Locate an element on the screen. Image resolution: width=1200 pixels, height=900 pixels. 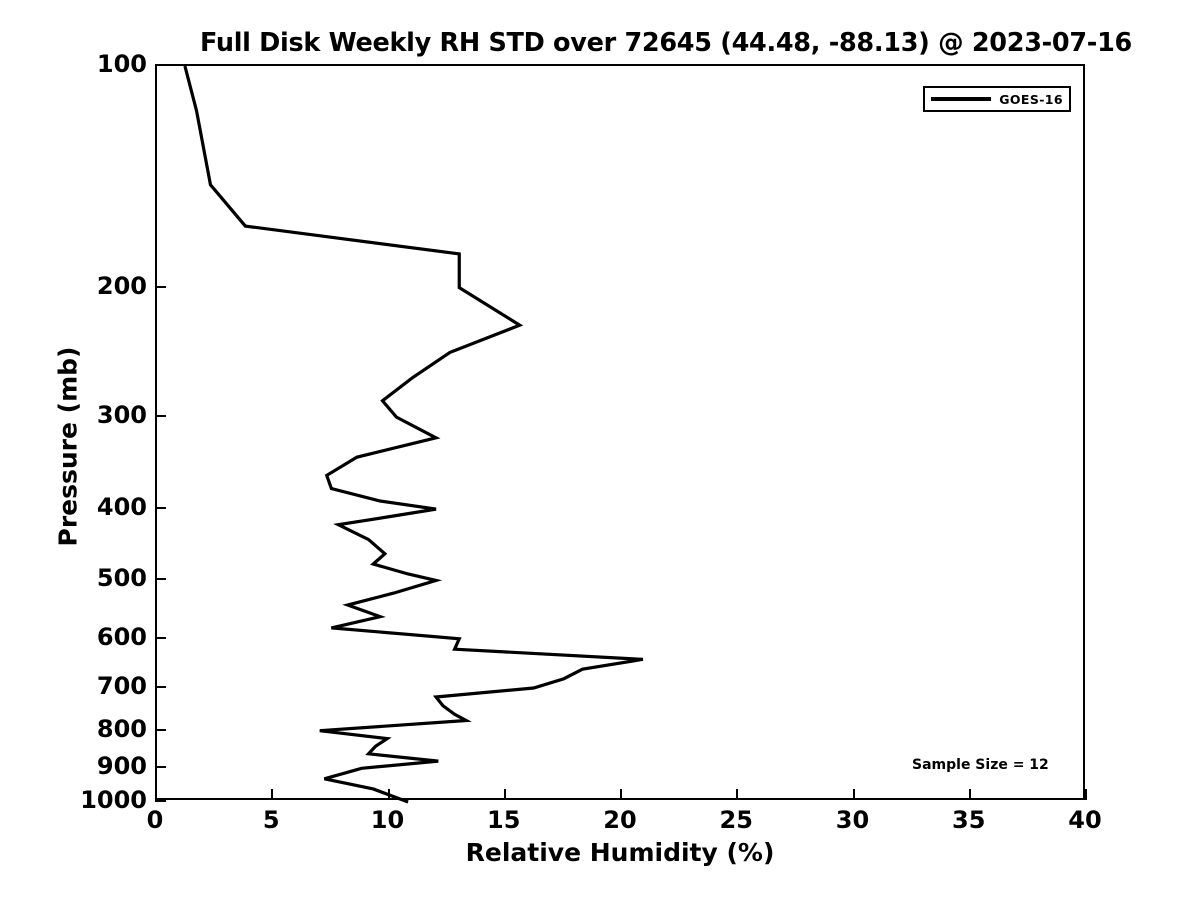
x-tick-label: 30 is located at coordinates (852, 820).